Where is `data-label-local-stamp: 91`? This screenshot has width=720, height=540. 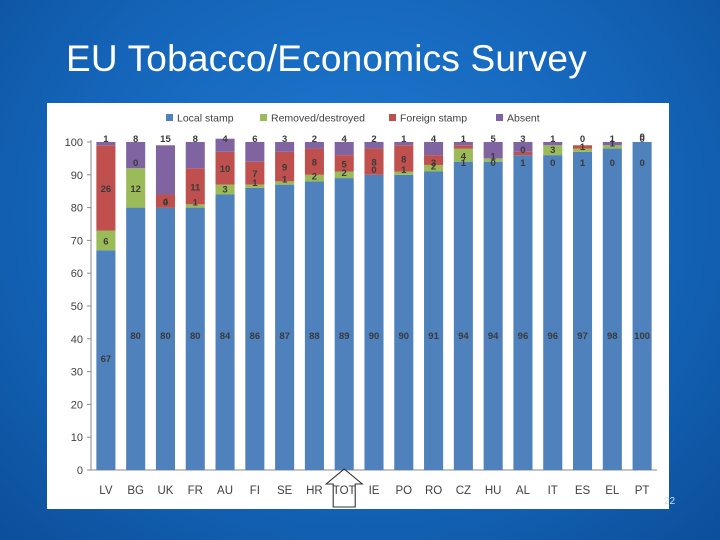
data-label-local-stamp: 91 is located at coordinates (433, 336).